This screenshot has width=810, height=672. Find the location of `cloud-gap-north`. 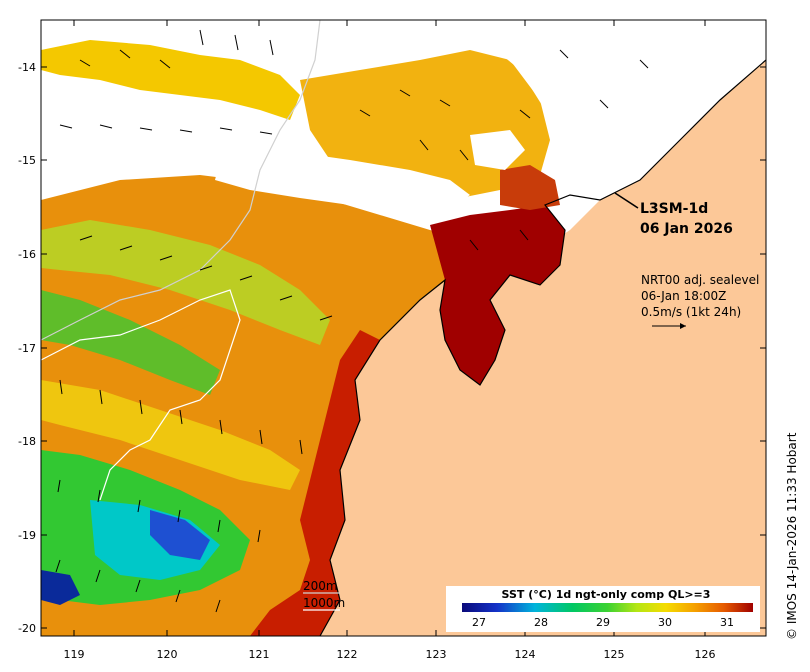

cloud-gap-north is located at coordinates (618, 110).